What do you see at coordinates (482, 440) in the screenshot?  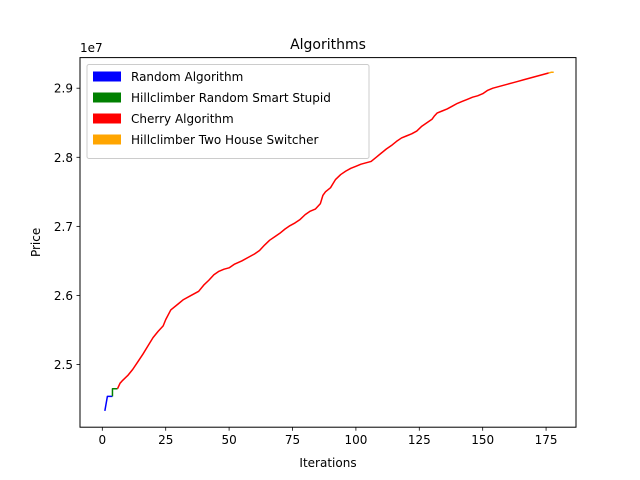 I see `x-tick-label: 150` at bounding box center [482, 440].